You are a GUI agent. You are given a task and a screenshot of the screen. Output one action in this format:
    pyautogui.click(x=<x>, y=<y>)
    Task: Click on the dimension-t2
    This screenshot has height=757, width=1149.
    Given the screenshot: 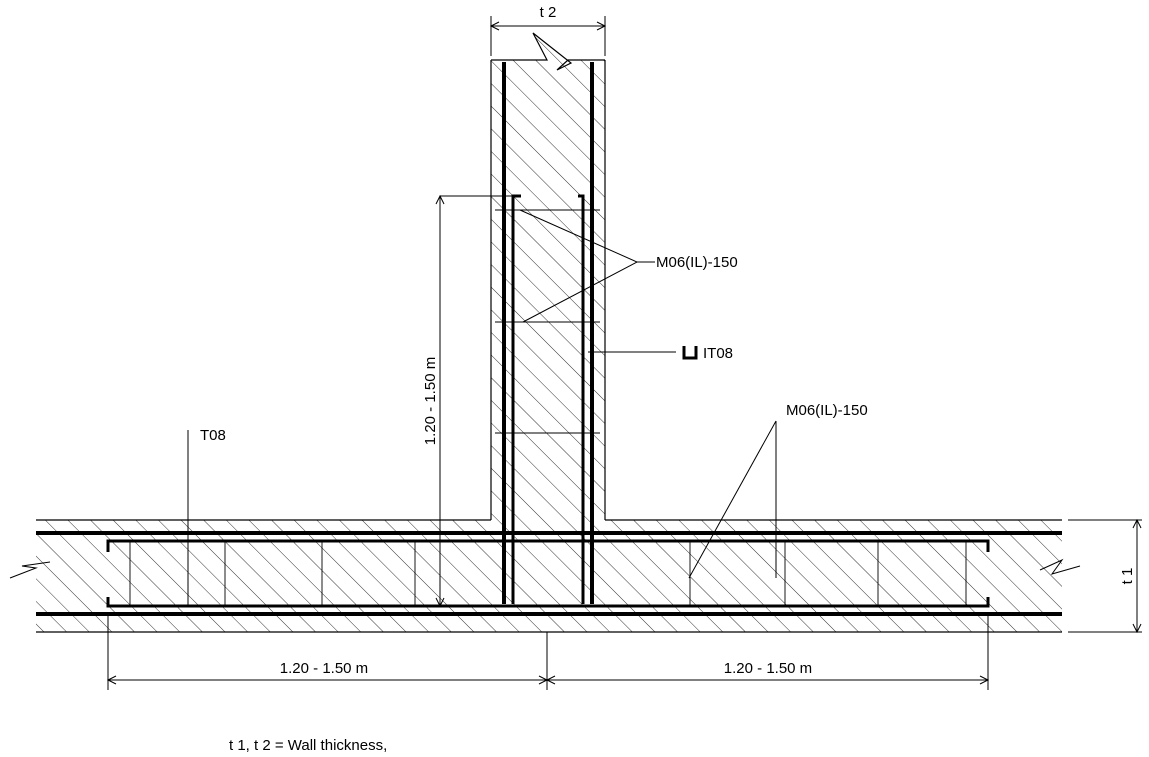 What is the action you would take?
    pyautogui.click(x=548, y=36)
    